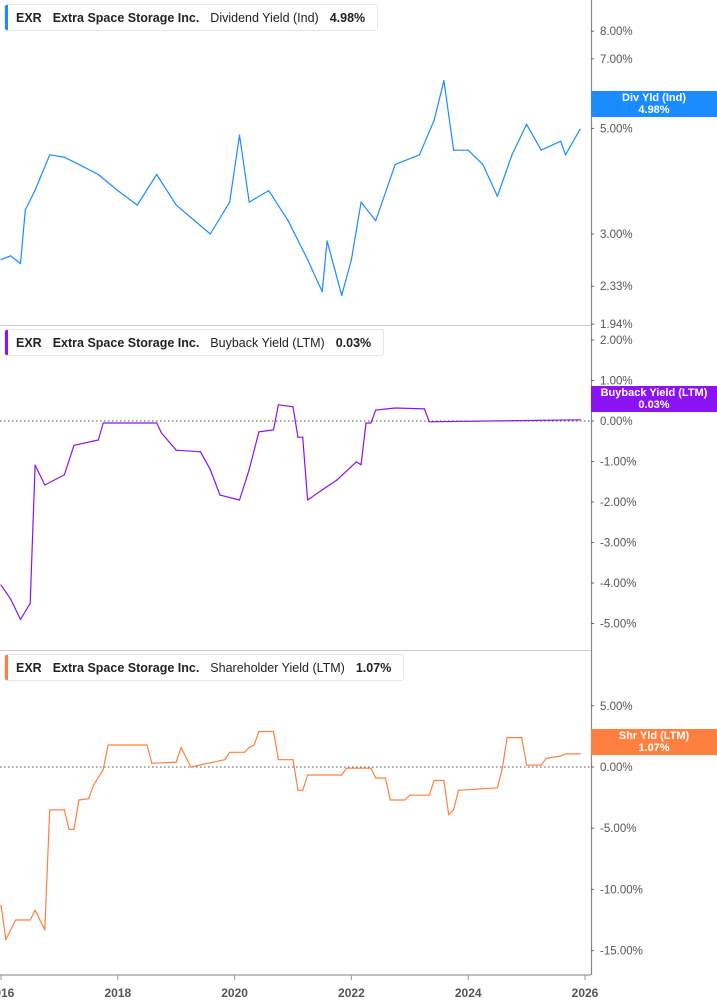 This screenshot has height=1005, width=717. Describe the element at coordinates (277, 667) in the screenshot. I see `legend-metric: Shareholder Yield (LTM)` at that location.